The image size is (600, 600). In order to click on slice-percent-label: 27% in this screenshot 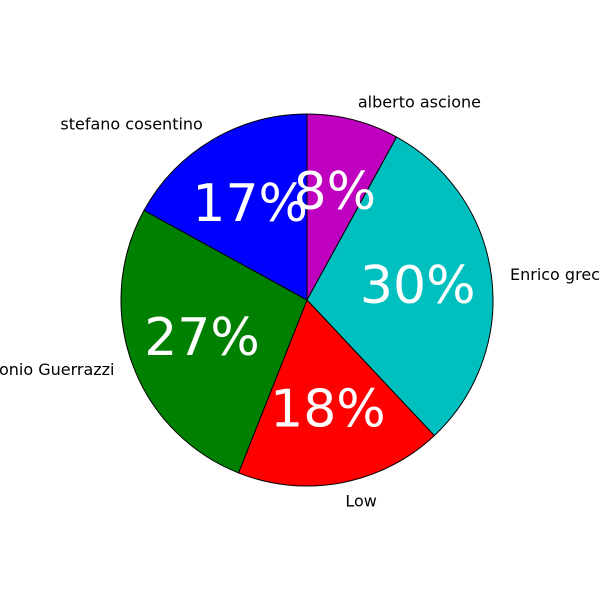, I will do `click(202, 338)`.